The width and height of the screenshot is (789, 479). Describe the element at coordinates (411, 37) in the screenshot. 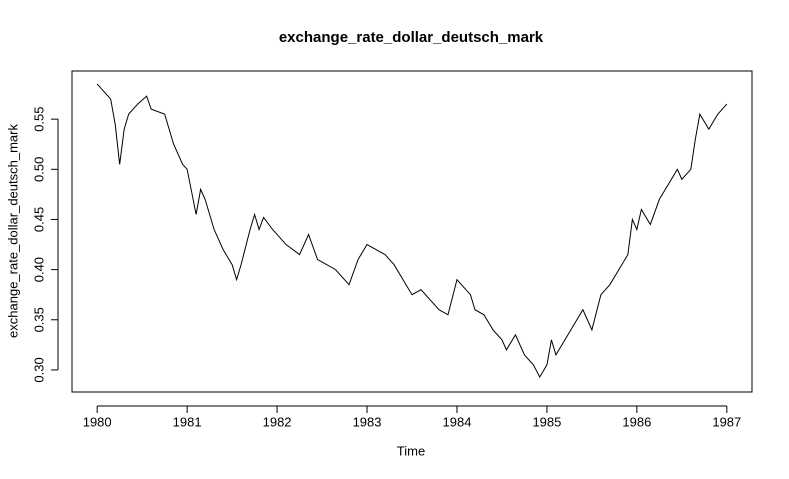

I see `chart-title: exchange_rate_dollar_deutsch_mark` at that location.